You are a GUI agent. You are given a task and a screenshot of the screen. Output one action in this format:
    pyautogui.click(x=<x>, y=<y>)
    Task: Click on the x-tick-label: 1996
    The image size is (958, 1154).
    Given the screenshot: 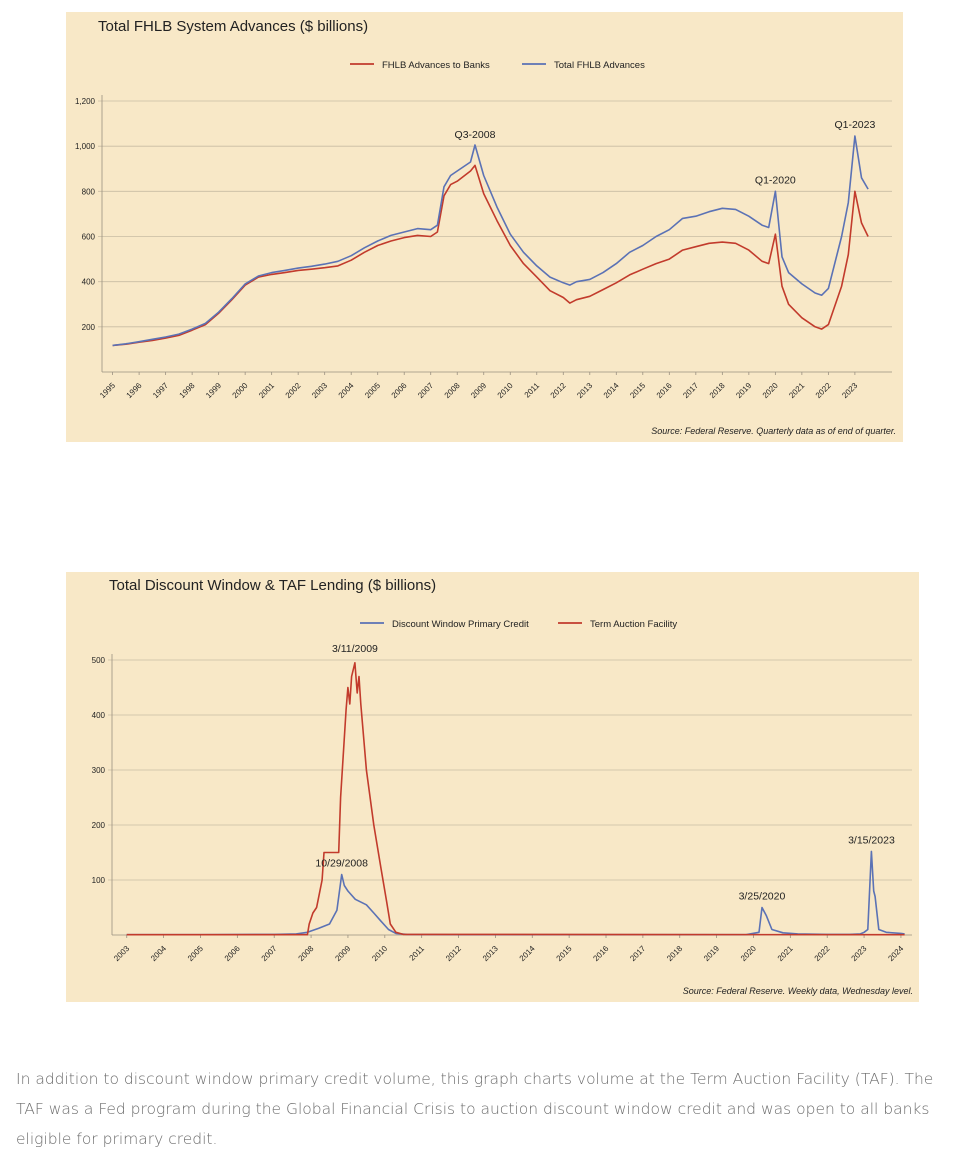 What is the action you would take?
    pyautogui.click(x=134, y=390)
    